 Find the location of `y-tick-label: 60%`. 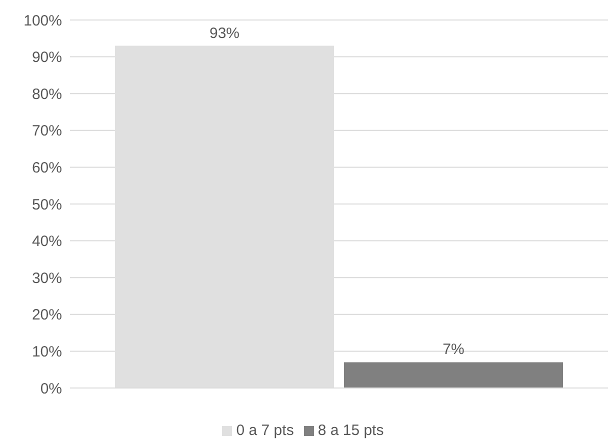

y-tick-label: 60% is located at coordinates (47, 168).